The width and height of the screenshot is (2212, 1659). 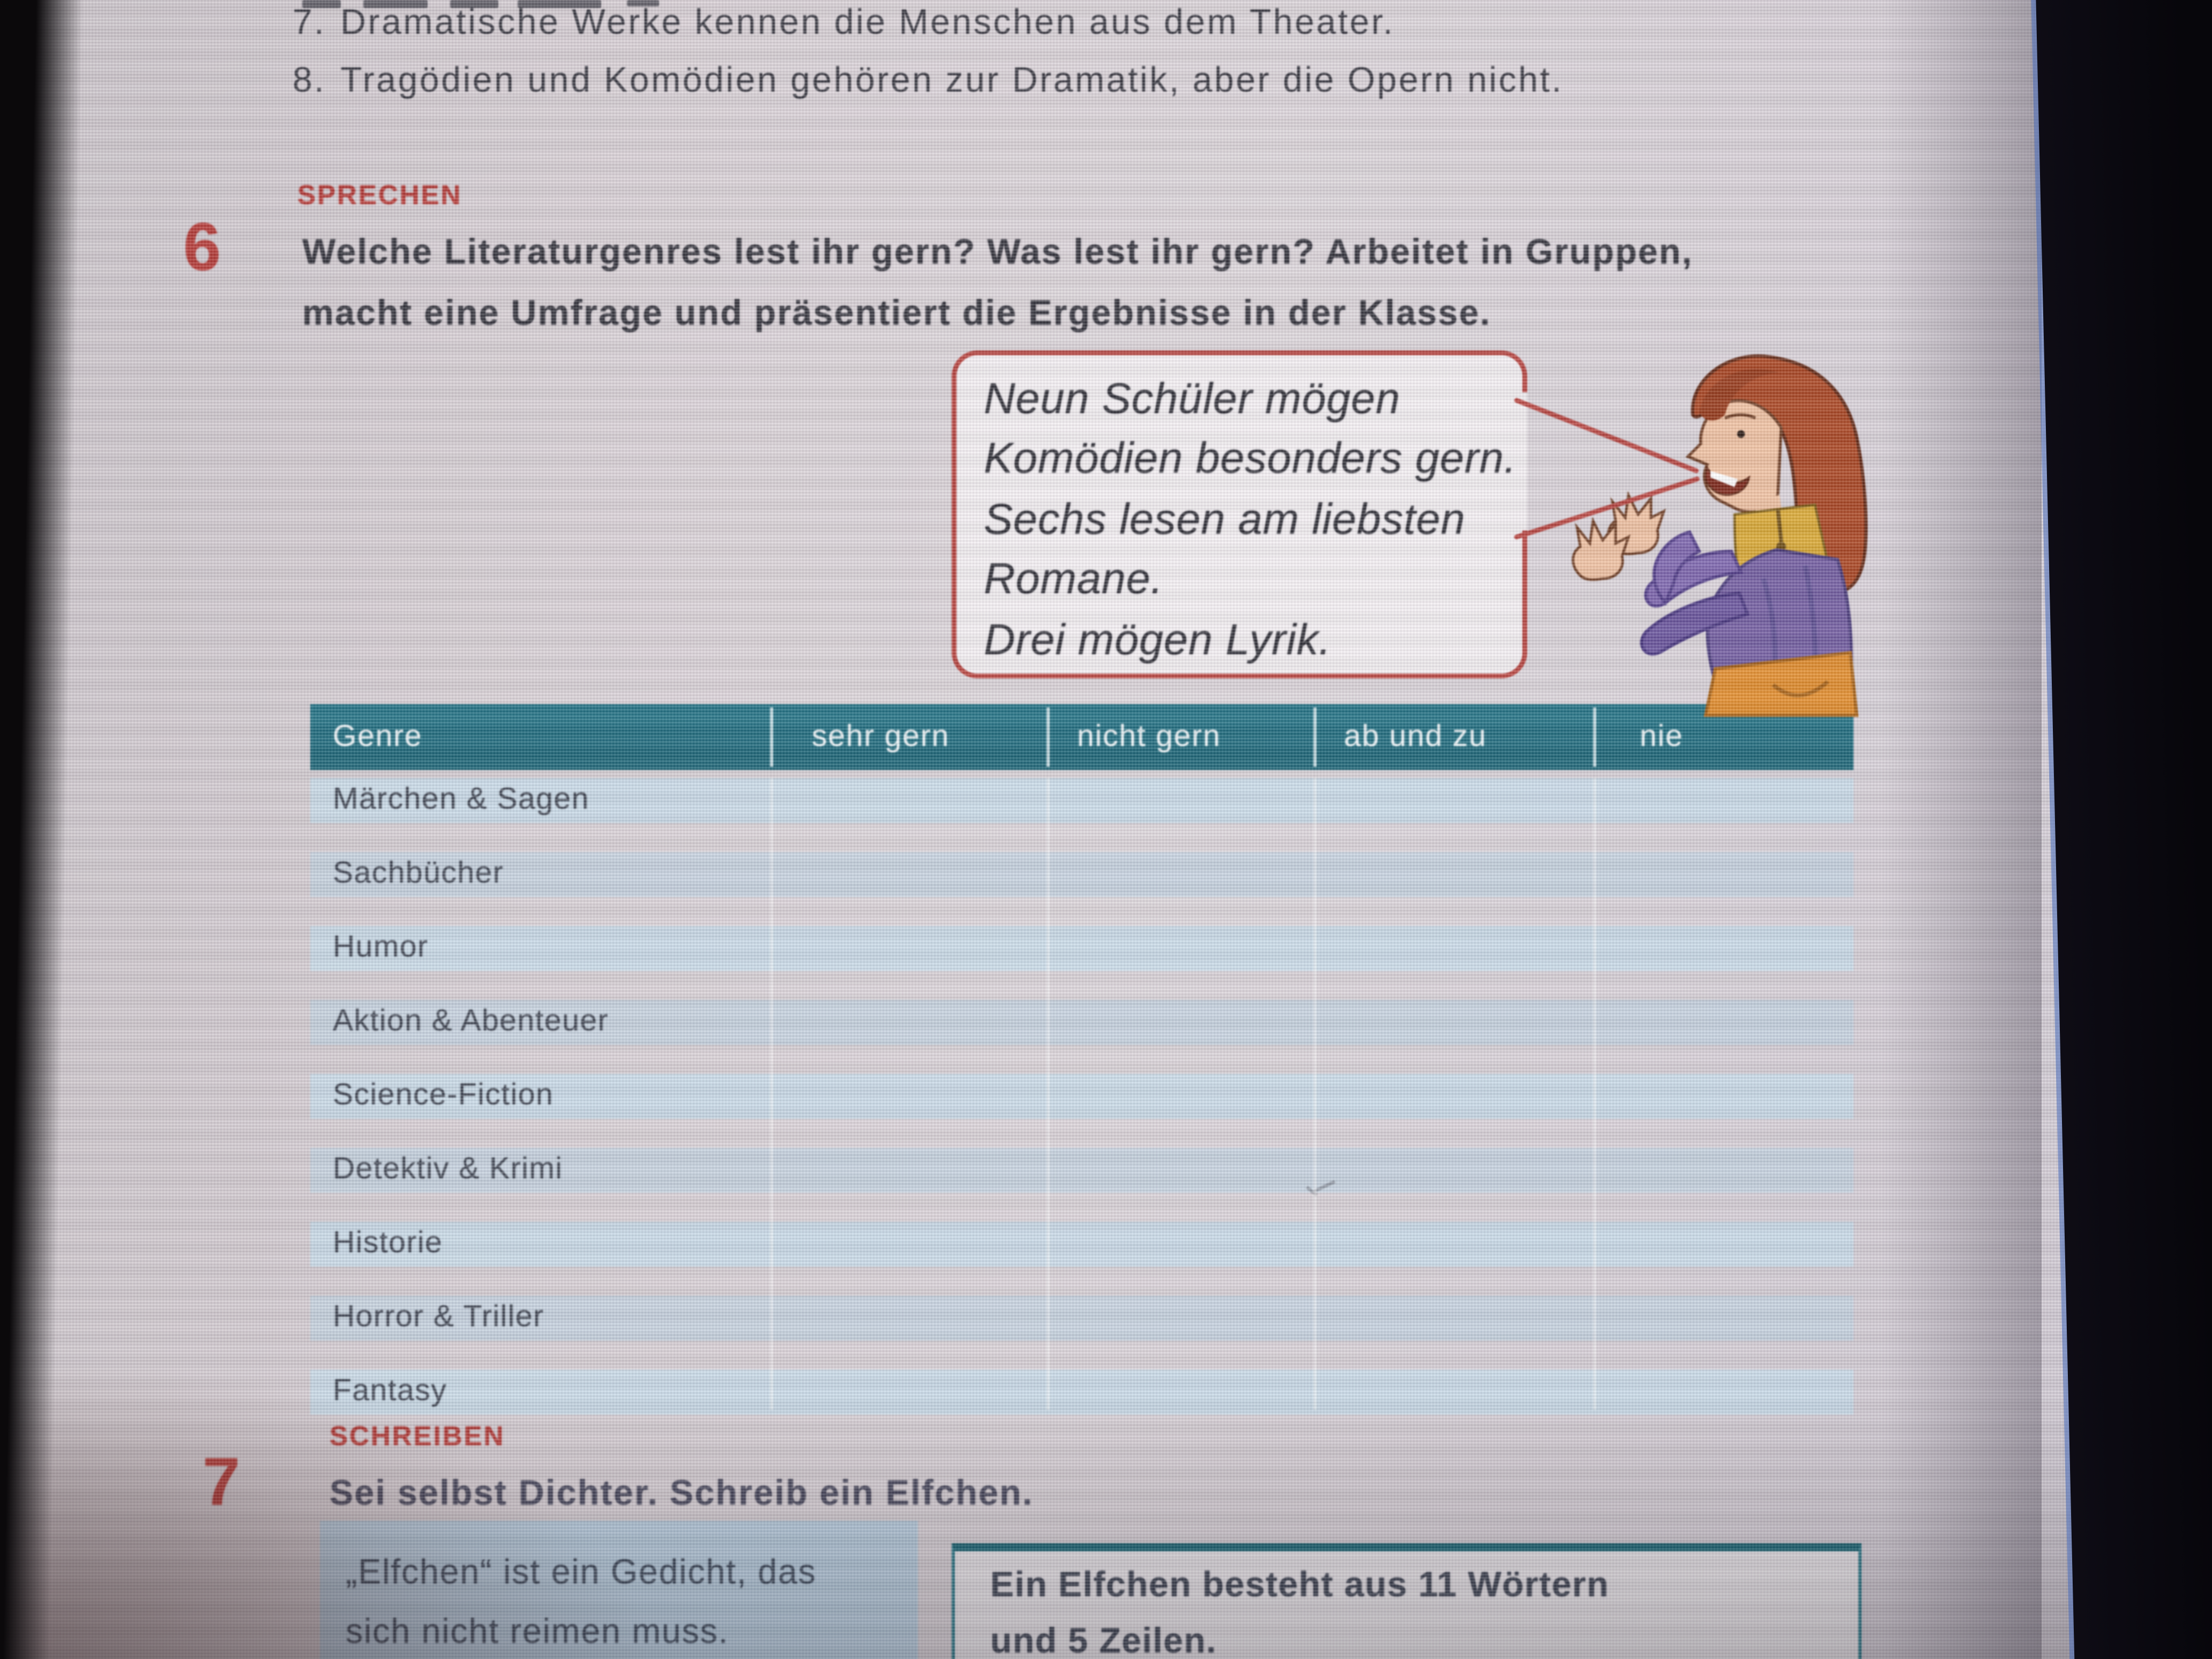 I want to click on header-nicht-gern: nicht gern, so click(x=1149, y=737).